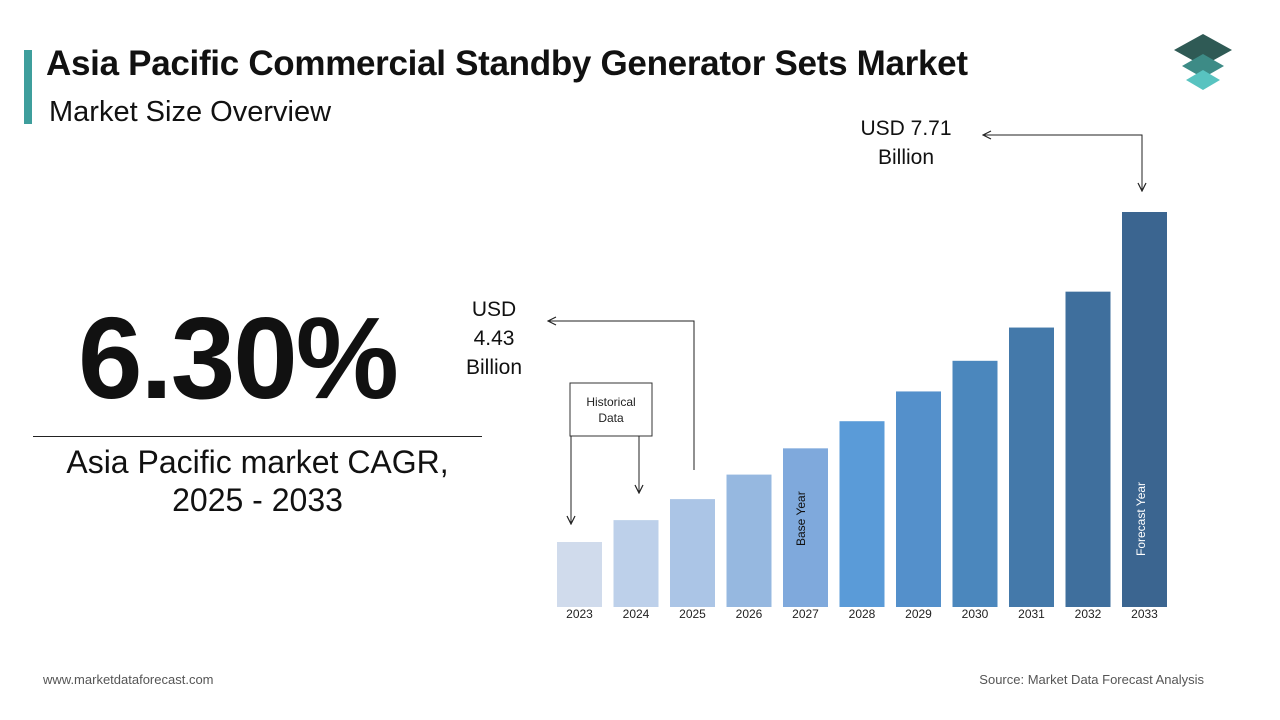 This screenshot has width=1280, height=720. What do you see at coordinates (579, 574) in the screenshot?
I see `bar-2023` at bounding box center [579, 574].